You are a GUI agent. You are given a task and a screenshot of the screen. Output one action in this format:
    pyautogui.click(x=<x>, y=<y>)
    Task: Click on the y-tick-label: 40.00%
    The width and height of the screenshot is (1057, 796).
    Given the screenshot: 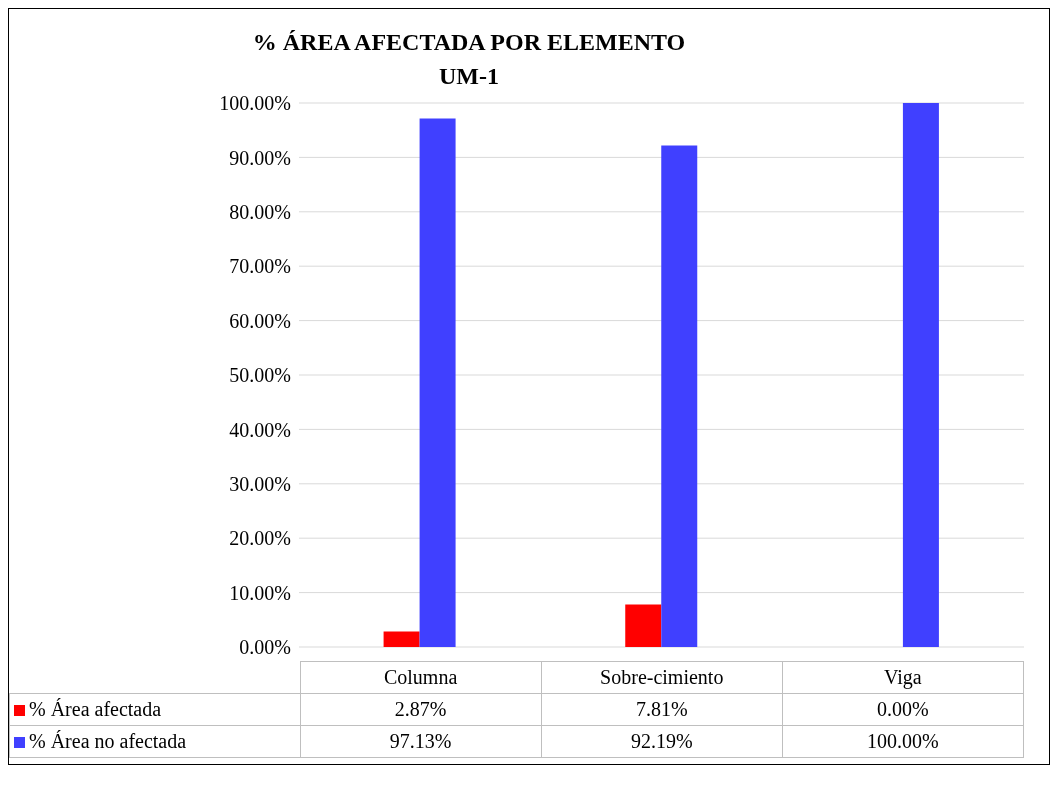 What is the action you would take?
    pyautogui.click(x=260, y=429)
    